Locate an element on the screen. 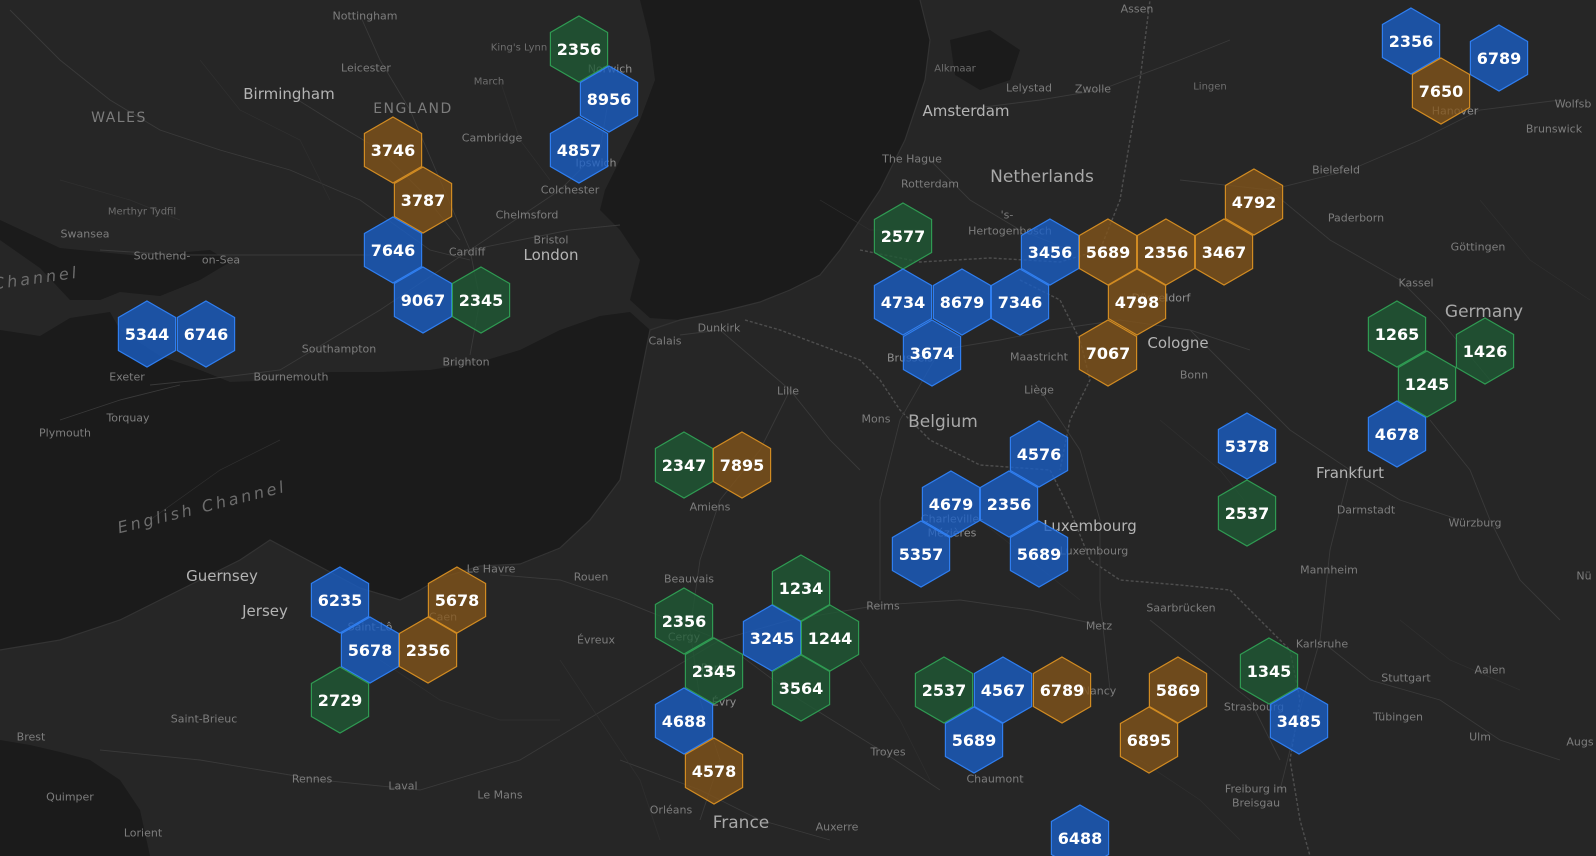 The width and height of the screenshot is (1596, 856). north-sea is located at coordinates (765, 160).